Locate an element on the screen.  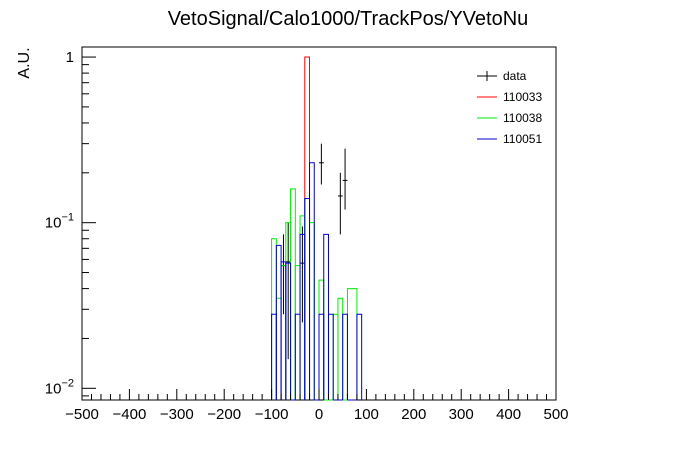
legend-label: data is located at coordinates (515, 76).